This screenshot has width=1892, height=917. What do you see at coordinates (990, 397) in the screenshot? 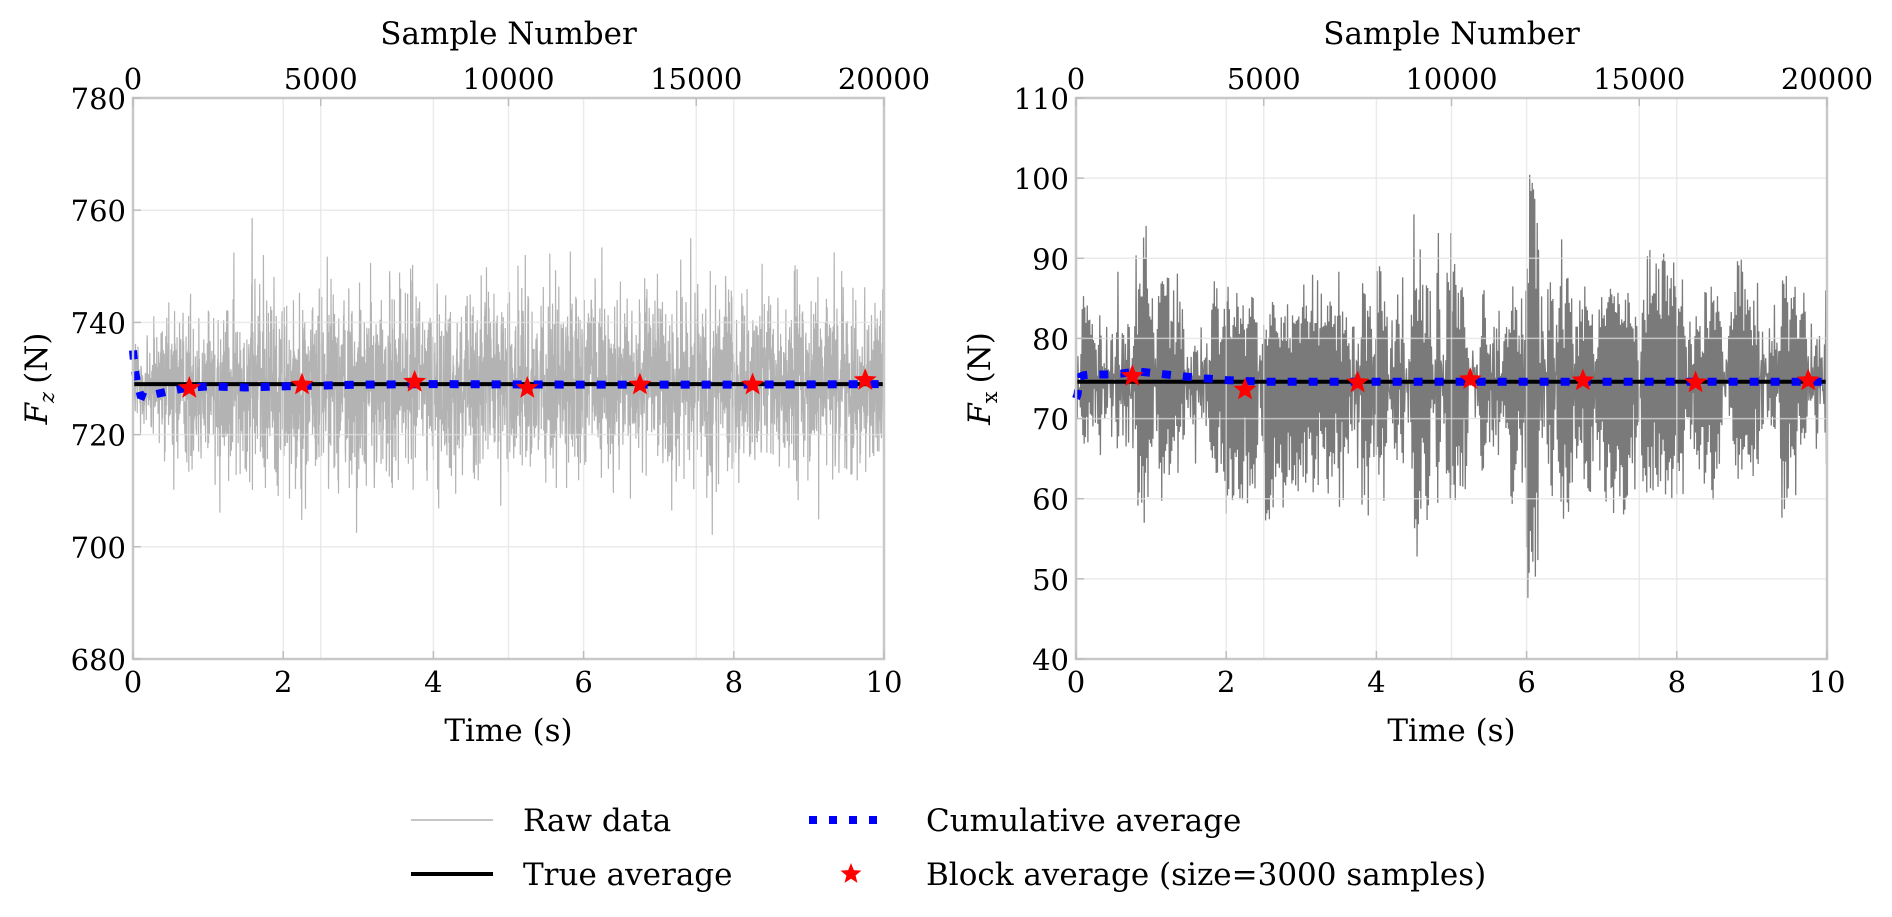
I see `y-axis-label-subscript: x` at bounding box center [990, 397].